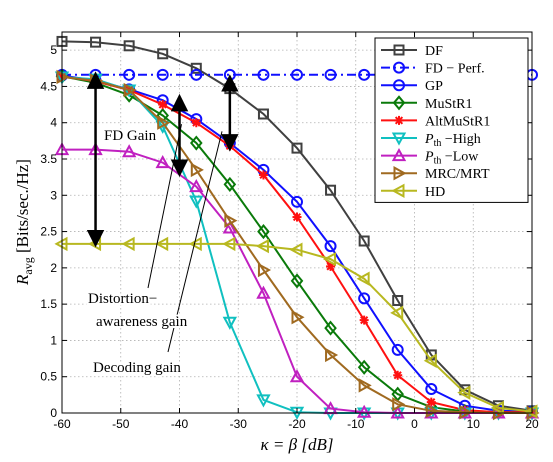 Image resolution: width=553 pixels, height=462 pixels. What do you see at coordinates (53, 268) in the screenshot?
I see `y-tick-label: 2` at bounding box center [53, 268].